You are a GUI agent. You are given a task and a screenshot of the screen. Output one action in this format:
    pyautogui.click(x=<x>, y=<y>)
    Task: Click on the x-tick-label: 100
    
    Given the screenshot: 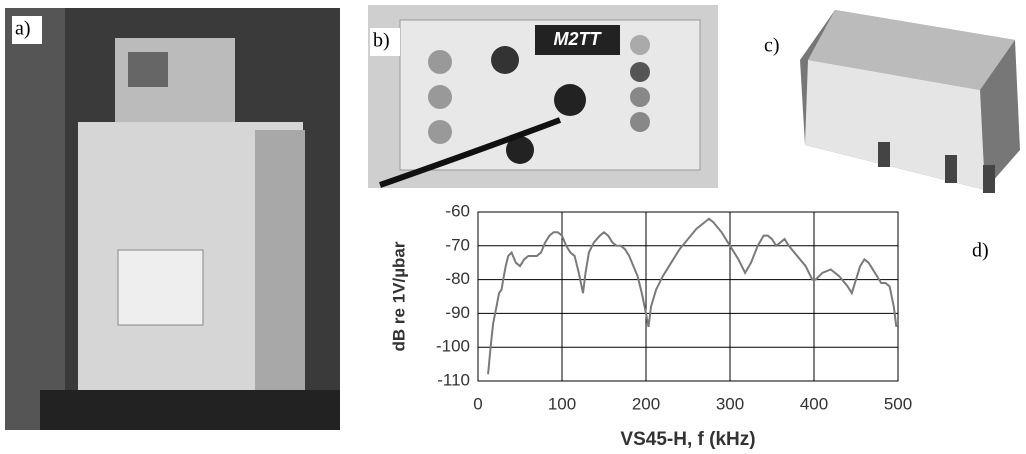 What is the action you would take?
    pyautogui.click(x=562, y=403)
    